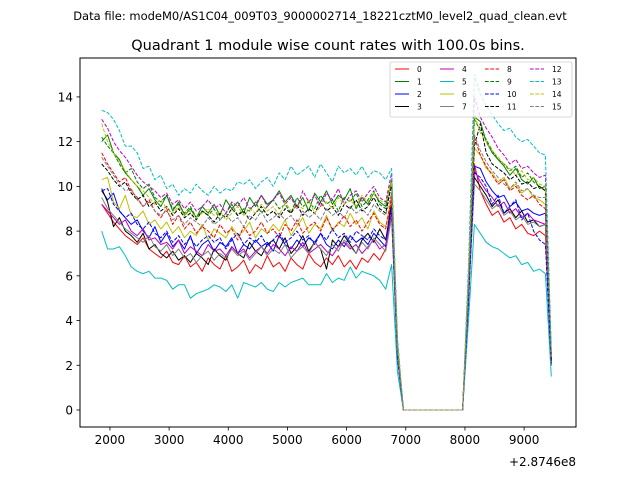  What do you see at coordinates (464, 69) in the screenshot?
I see `legend-label-4: 4` at bounding box center [464, 69].